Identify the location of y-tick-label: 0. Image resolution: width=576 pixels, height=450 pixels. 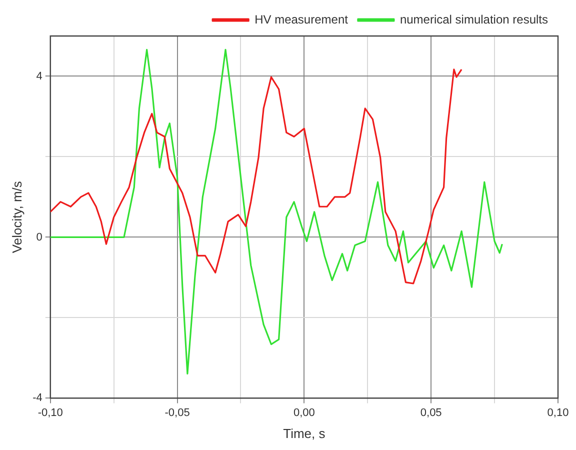
(39, 237).